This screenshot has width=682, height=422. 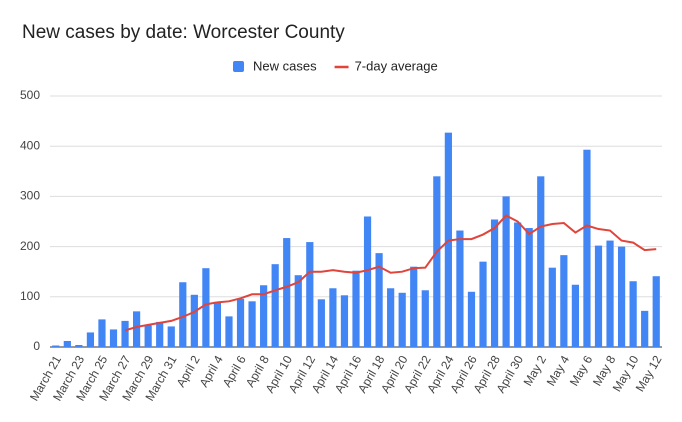 I want to click on y-tick-label: 500, so click(x=30, y=95).